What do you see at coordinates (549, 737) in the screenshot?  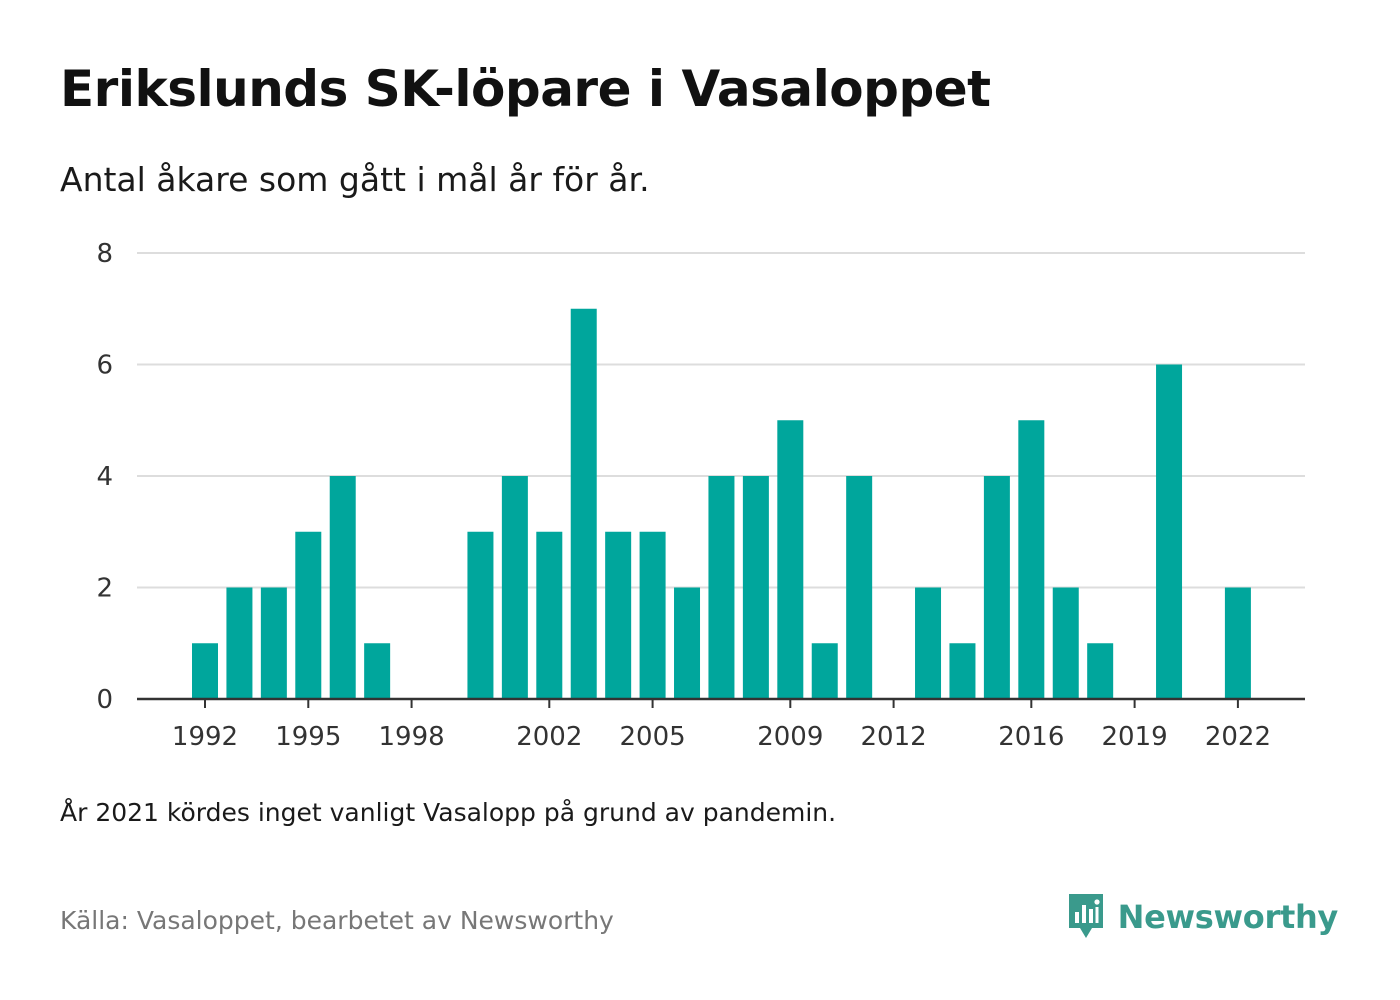 I see `x-tick-label: 2002` at bounding box center [549, 737].